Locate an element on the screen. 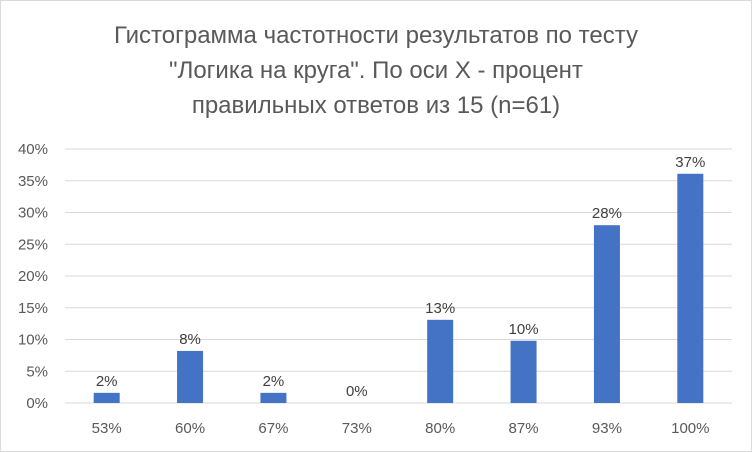 This screenshot has width=752, height=452. x-tick-label: 53% is located at coordinates (107, 428).